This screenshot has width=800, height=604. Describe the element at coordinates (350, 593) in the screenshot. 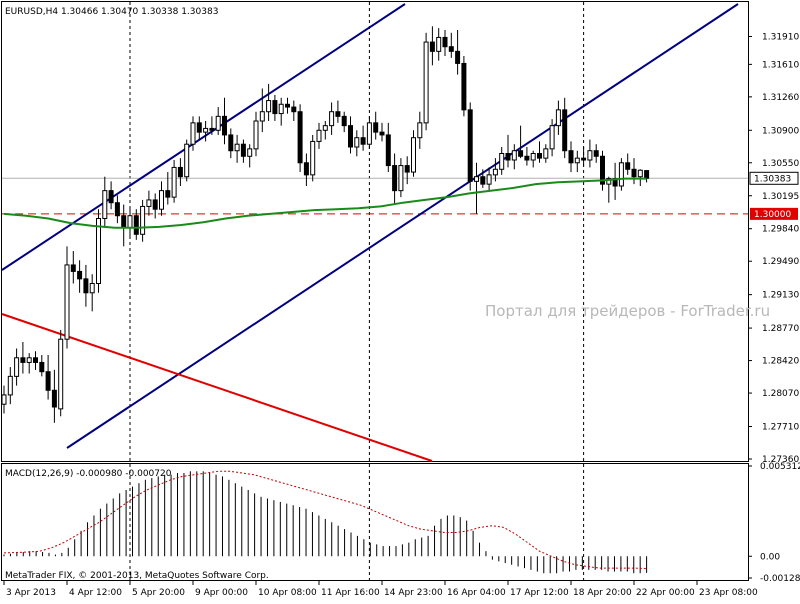

I see `time-tick-label: 11 Apr 16:00` at that location.